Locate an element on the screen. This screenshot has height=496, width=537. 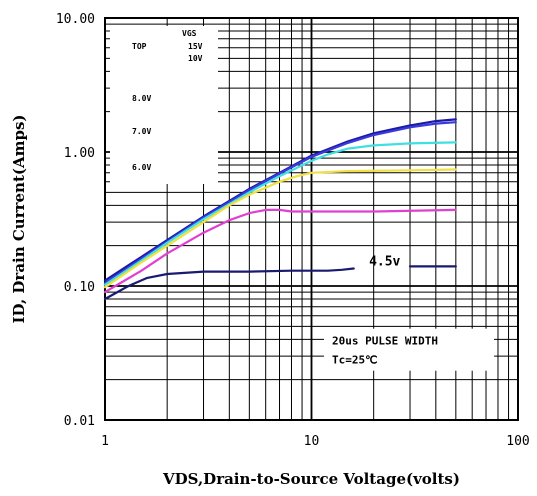
legend-header: VGS is located at coordinates (189, 33).